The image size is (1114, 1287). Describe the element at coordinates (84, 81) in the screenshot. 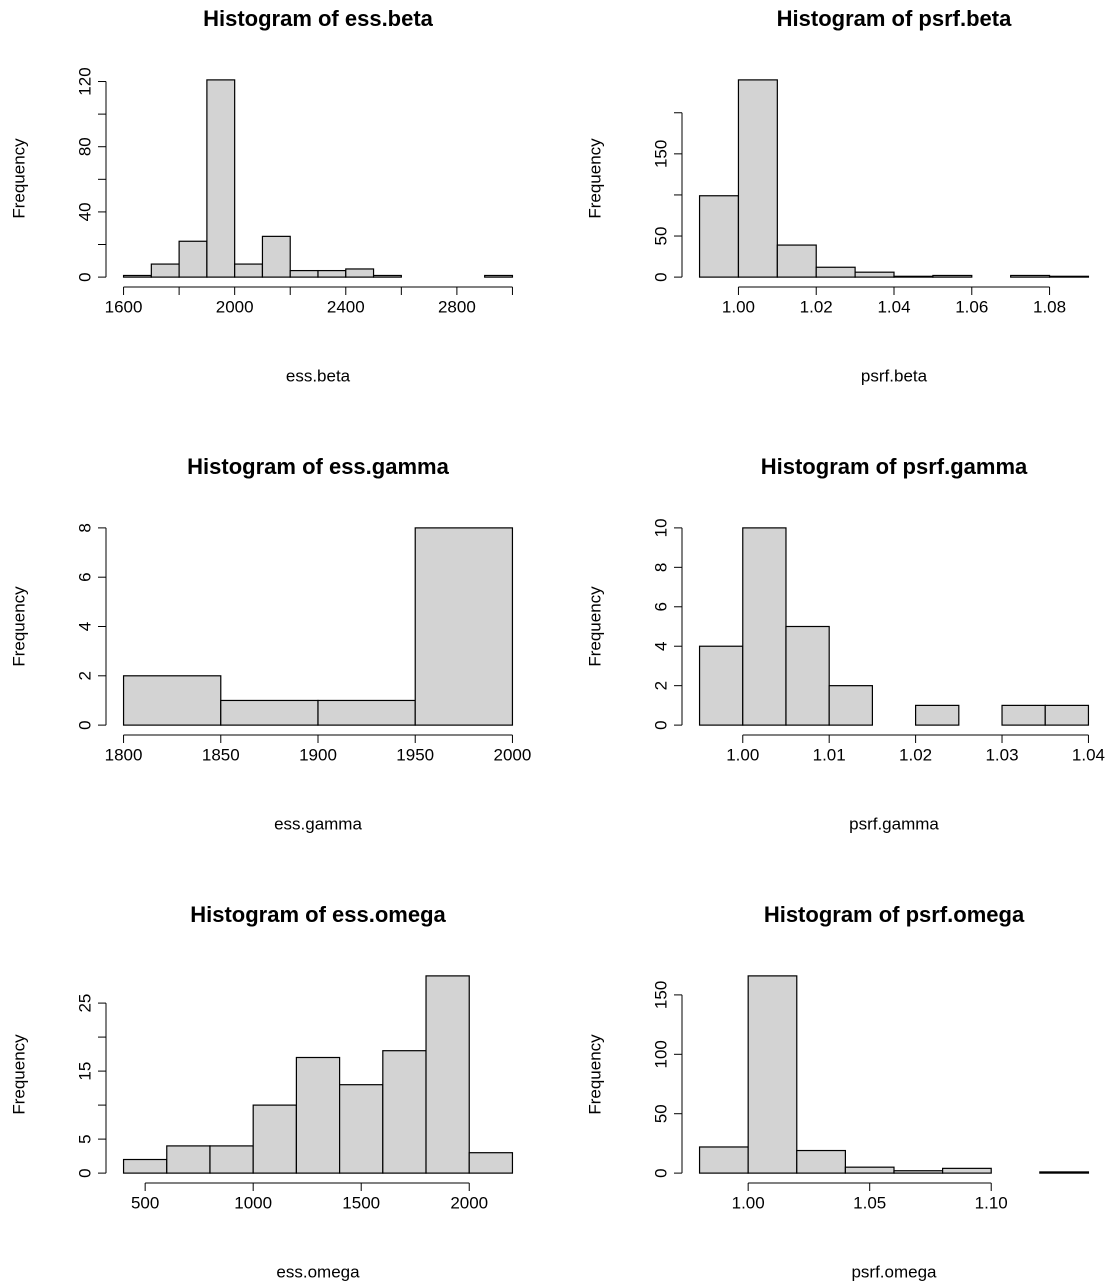

I see `y-tick-label: 120` at that location.